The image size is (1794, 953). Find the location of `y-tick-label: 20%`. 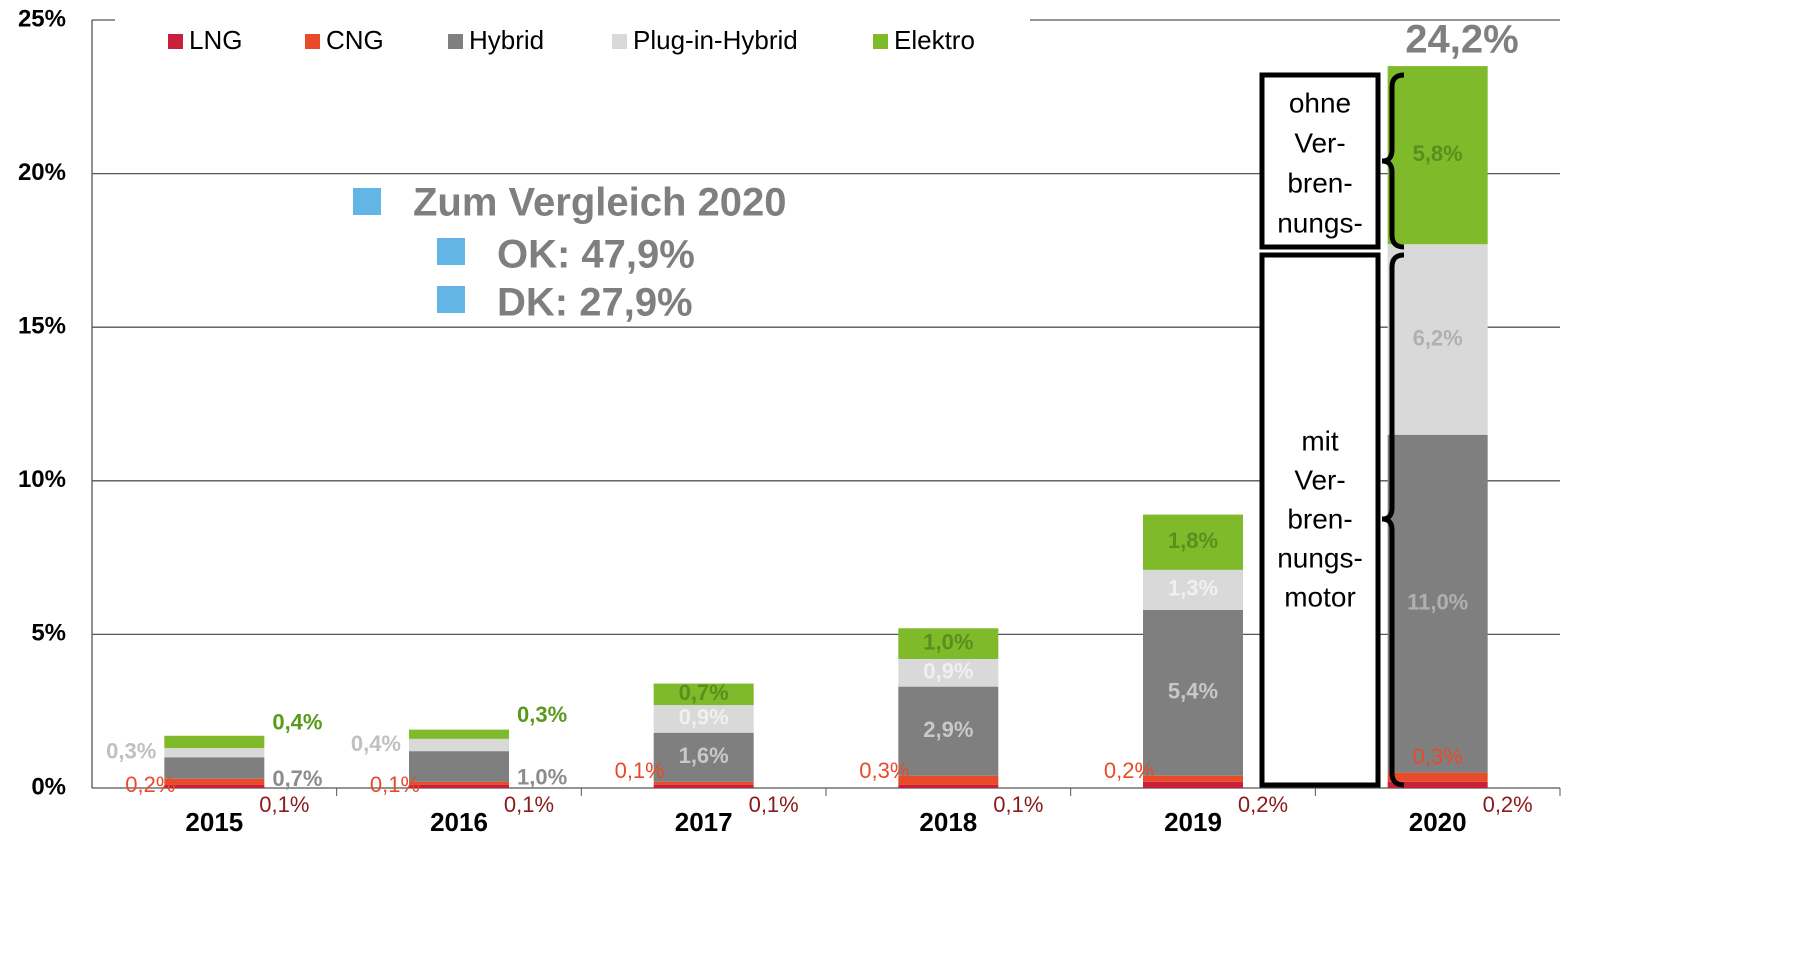

y-tick-label: 20% is located at coordinates (42, 172).